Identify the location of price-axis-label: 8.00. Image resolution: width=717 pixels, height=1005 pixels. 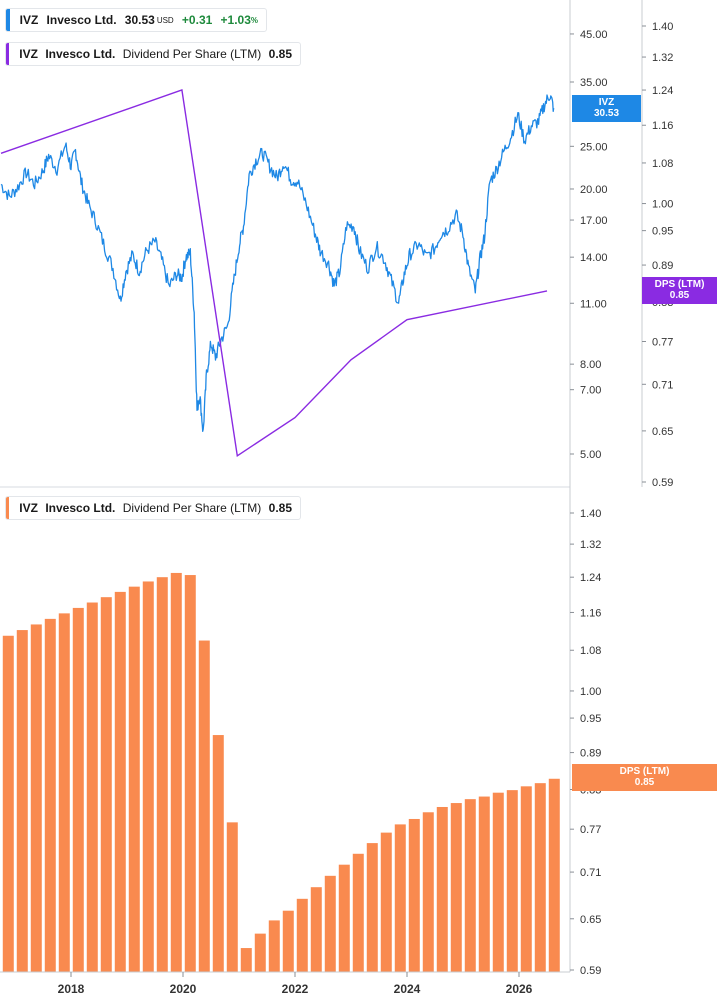
(590, 365).